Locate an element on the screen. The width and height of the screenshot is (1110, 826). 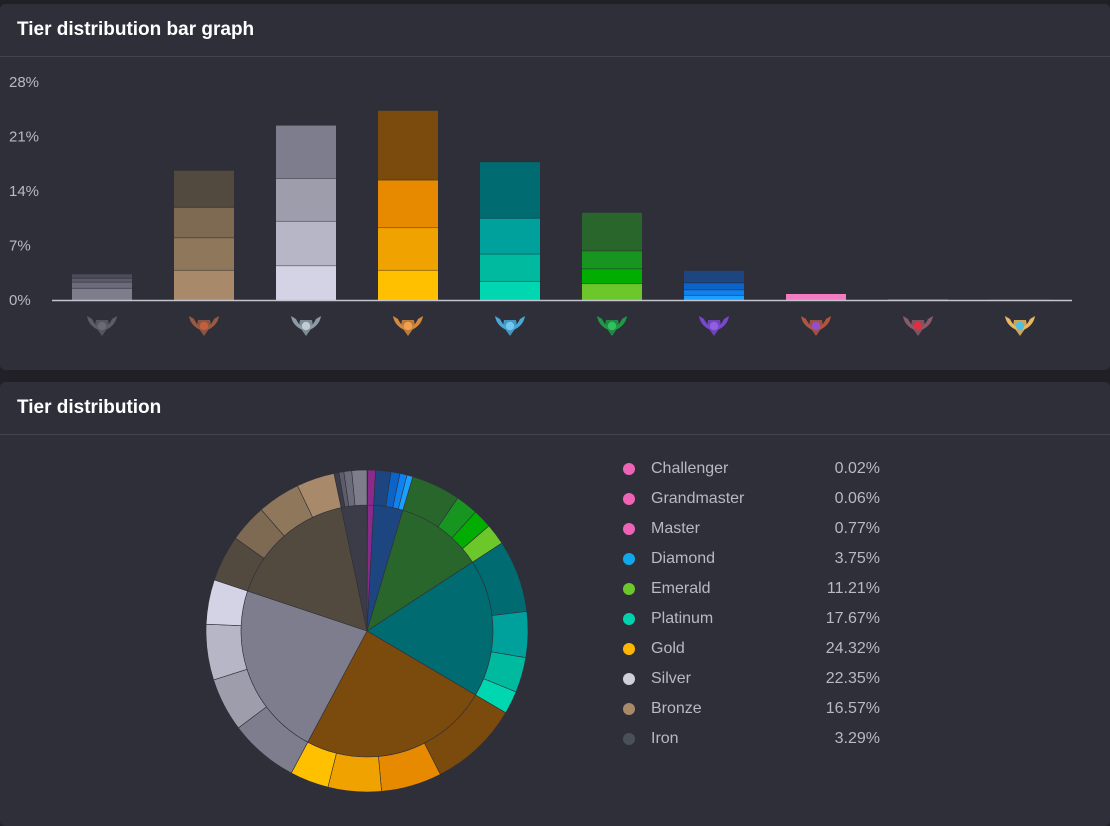
legend-value: 24.32% is located at coordinates (852, 648).